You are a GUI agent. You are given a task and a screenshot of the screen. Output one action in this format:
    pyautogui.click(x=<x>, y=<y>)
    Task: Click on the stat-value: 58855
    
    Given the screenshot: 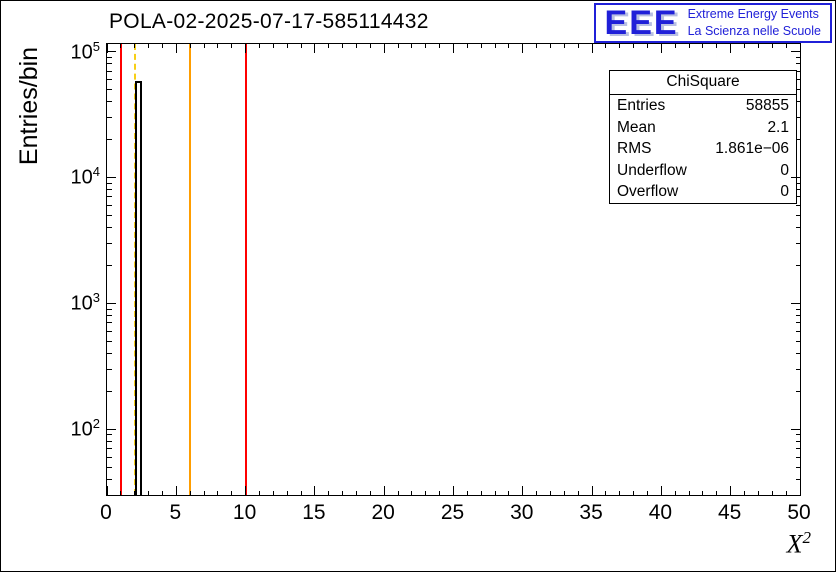 What is the action you would take?
    pyautogui.click(x=767, y=105)
    